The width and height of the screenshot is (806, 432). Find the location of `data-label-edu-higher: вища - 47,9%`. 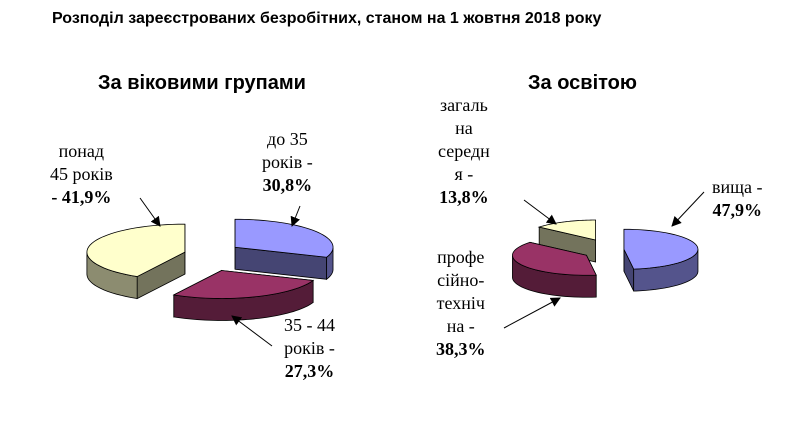

data-label-edu-higher: вища - 47,9% is located at coordinates (737, 198).